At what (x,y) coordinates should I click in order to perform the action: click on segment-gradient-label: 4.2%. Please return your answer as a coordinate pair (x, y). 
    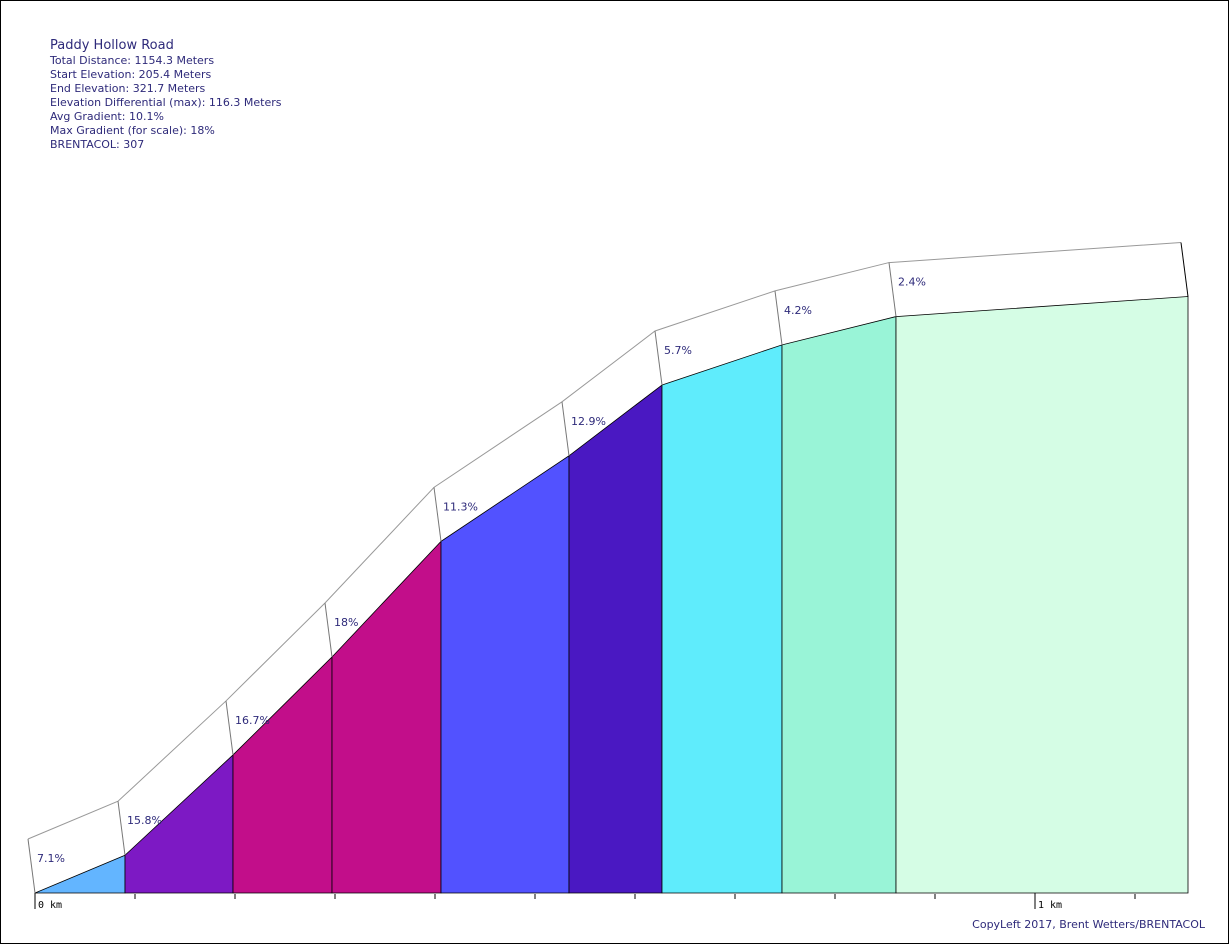
    Looking at the image, I should click on (798, 310).